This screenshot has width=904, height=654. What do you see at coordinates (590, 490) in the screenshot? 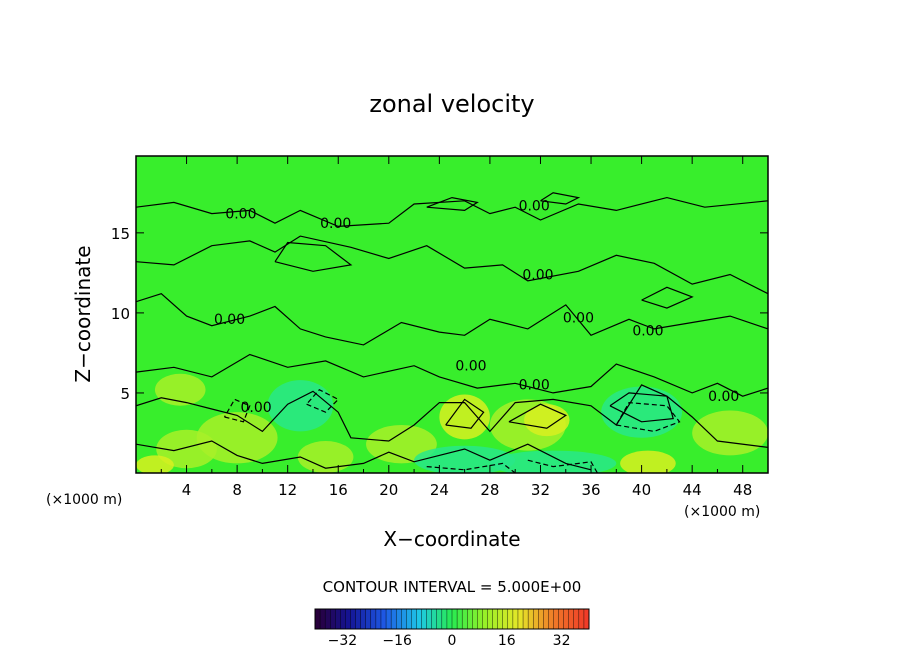
I see `x-tick-label: 36` at bounding box center [590, 490].